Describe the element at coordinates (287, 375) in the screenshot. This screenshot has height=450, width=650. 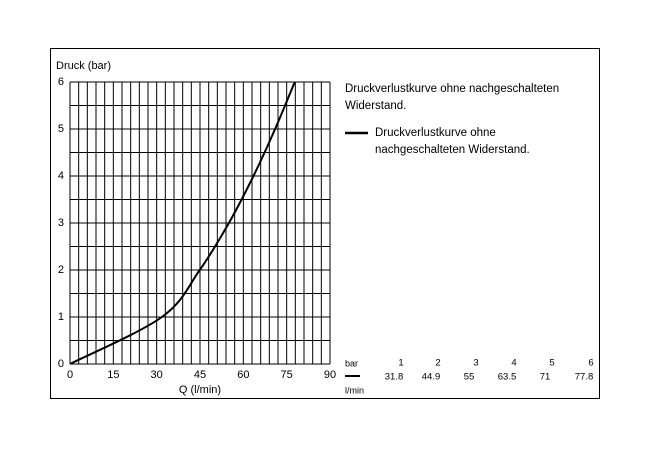
I see `x-tick-label: 75` at that location.